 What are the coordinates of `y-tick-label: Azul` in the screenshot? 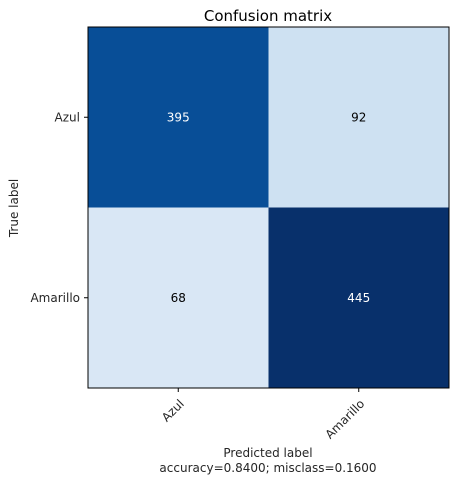 It's located at (67, 117).